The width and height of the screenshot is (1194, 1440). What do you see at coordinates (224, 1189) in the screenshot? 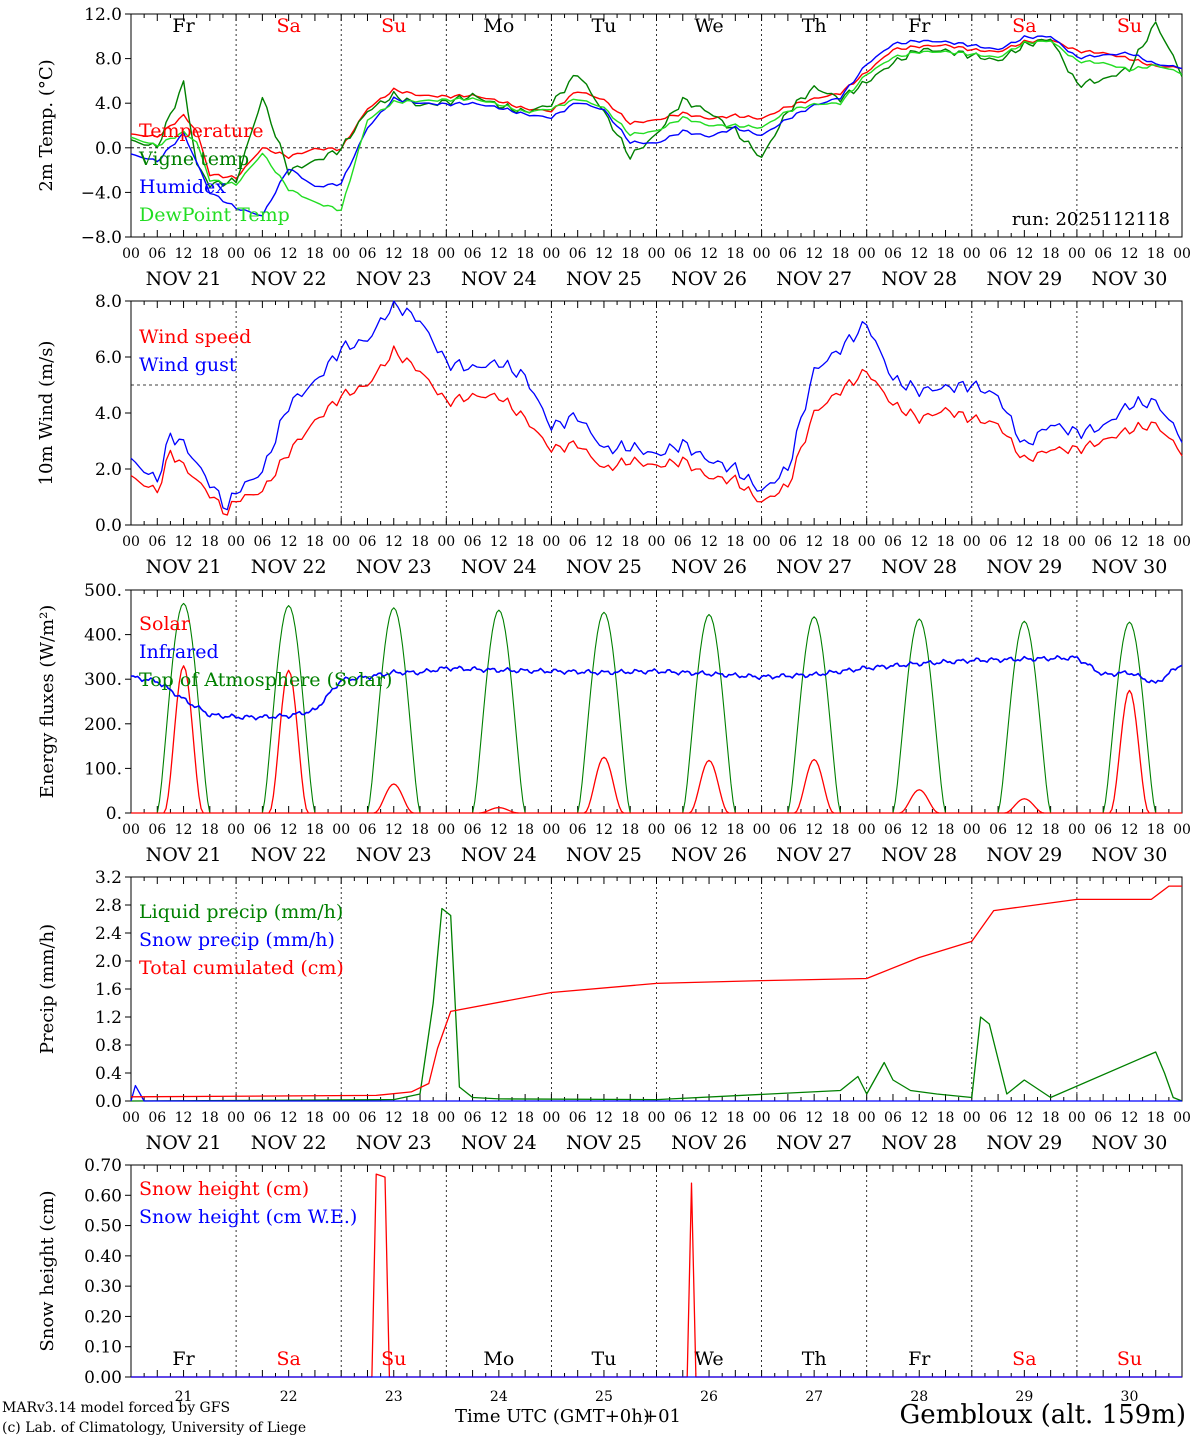
I see `legend-entry: Snow height (cm)` at bounding box center [224, 1189].